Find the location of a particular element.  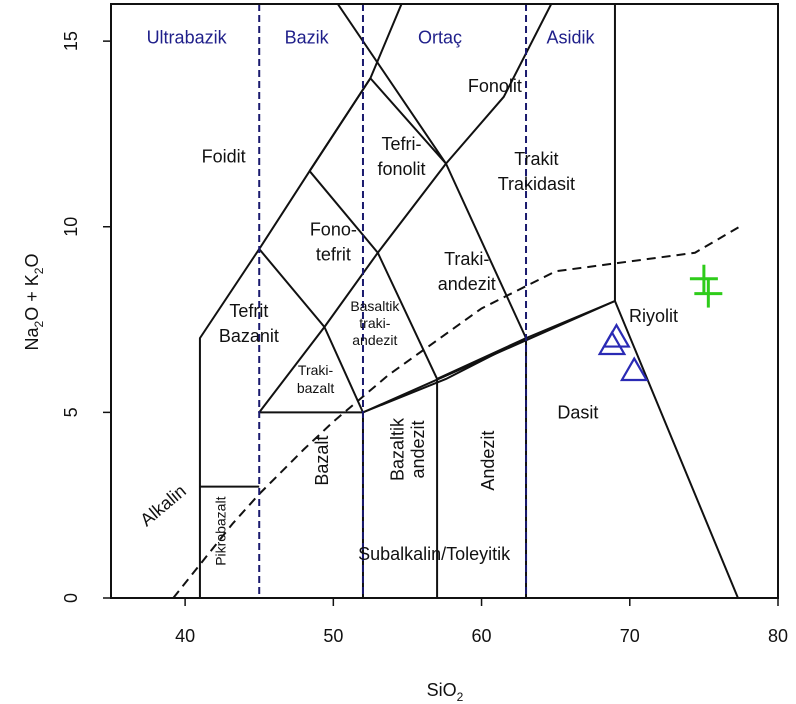

group-label: Ultrabazik is located at coordinates (187, 37).